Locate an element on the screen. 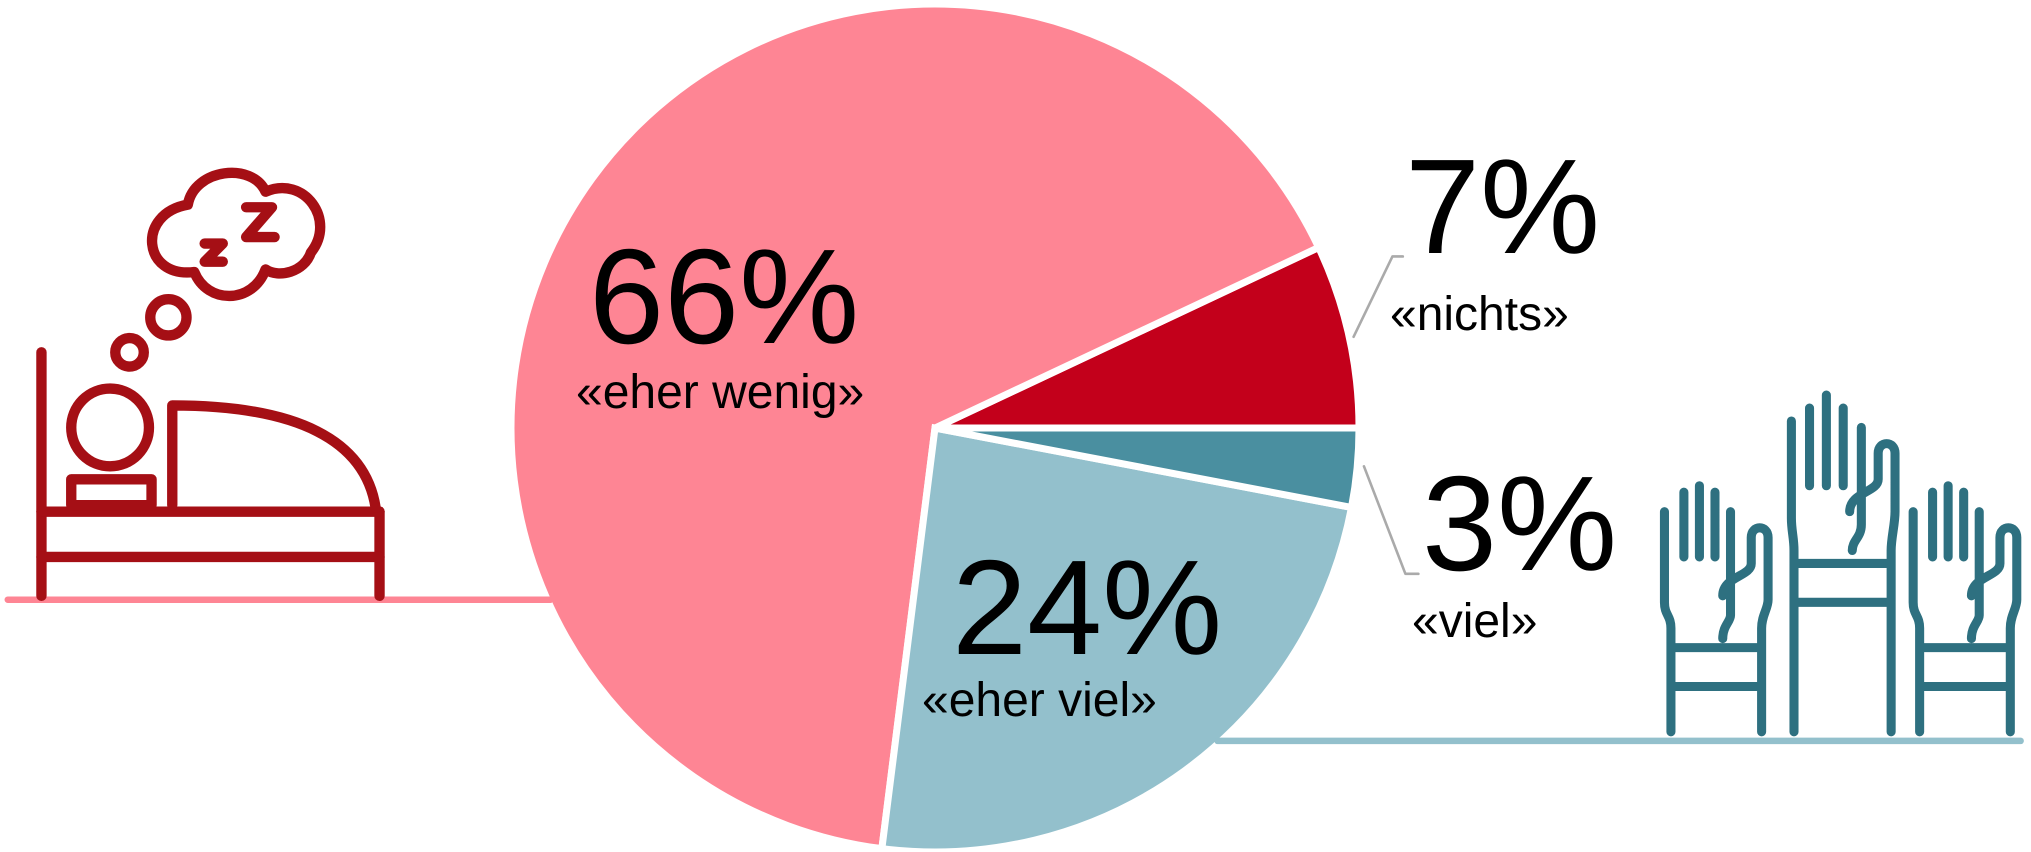  bed-icon is located at coordinates (210, 384).